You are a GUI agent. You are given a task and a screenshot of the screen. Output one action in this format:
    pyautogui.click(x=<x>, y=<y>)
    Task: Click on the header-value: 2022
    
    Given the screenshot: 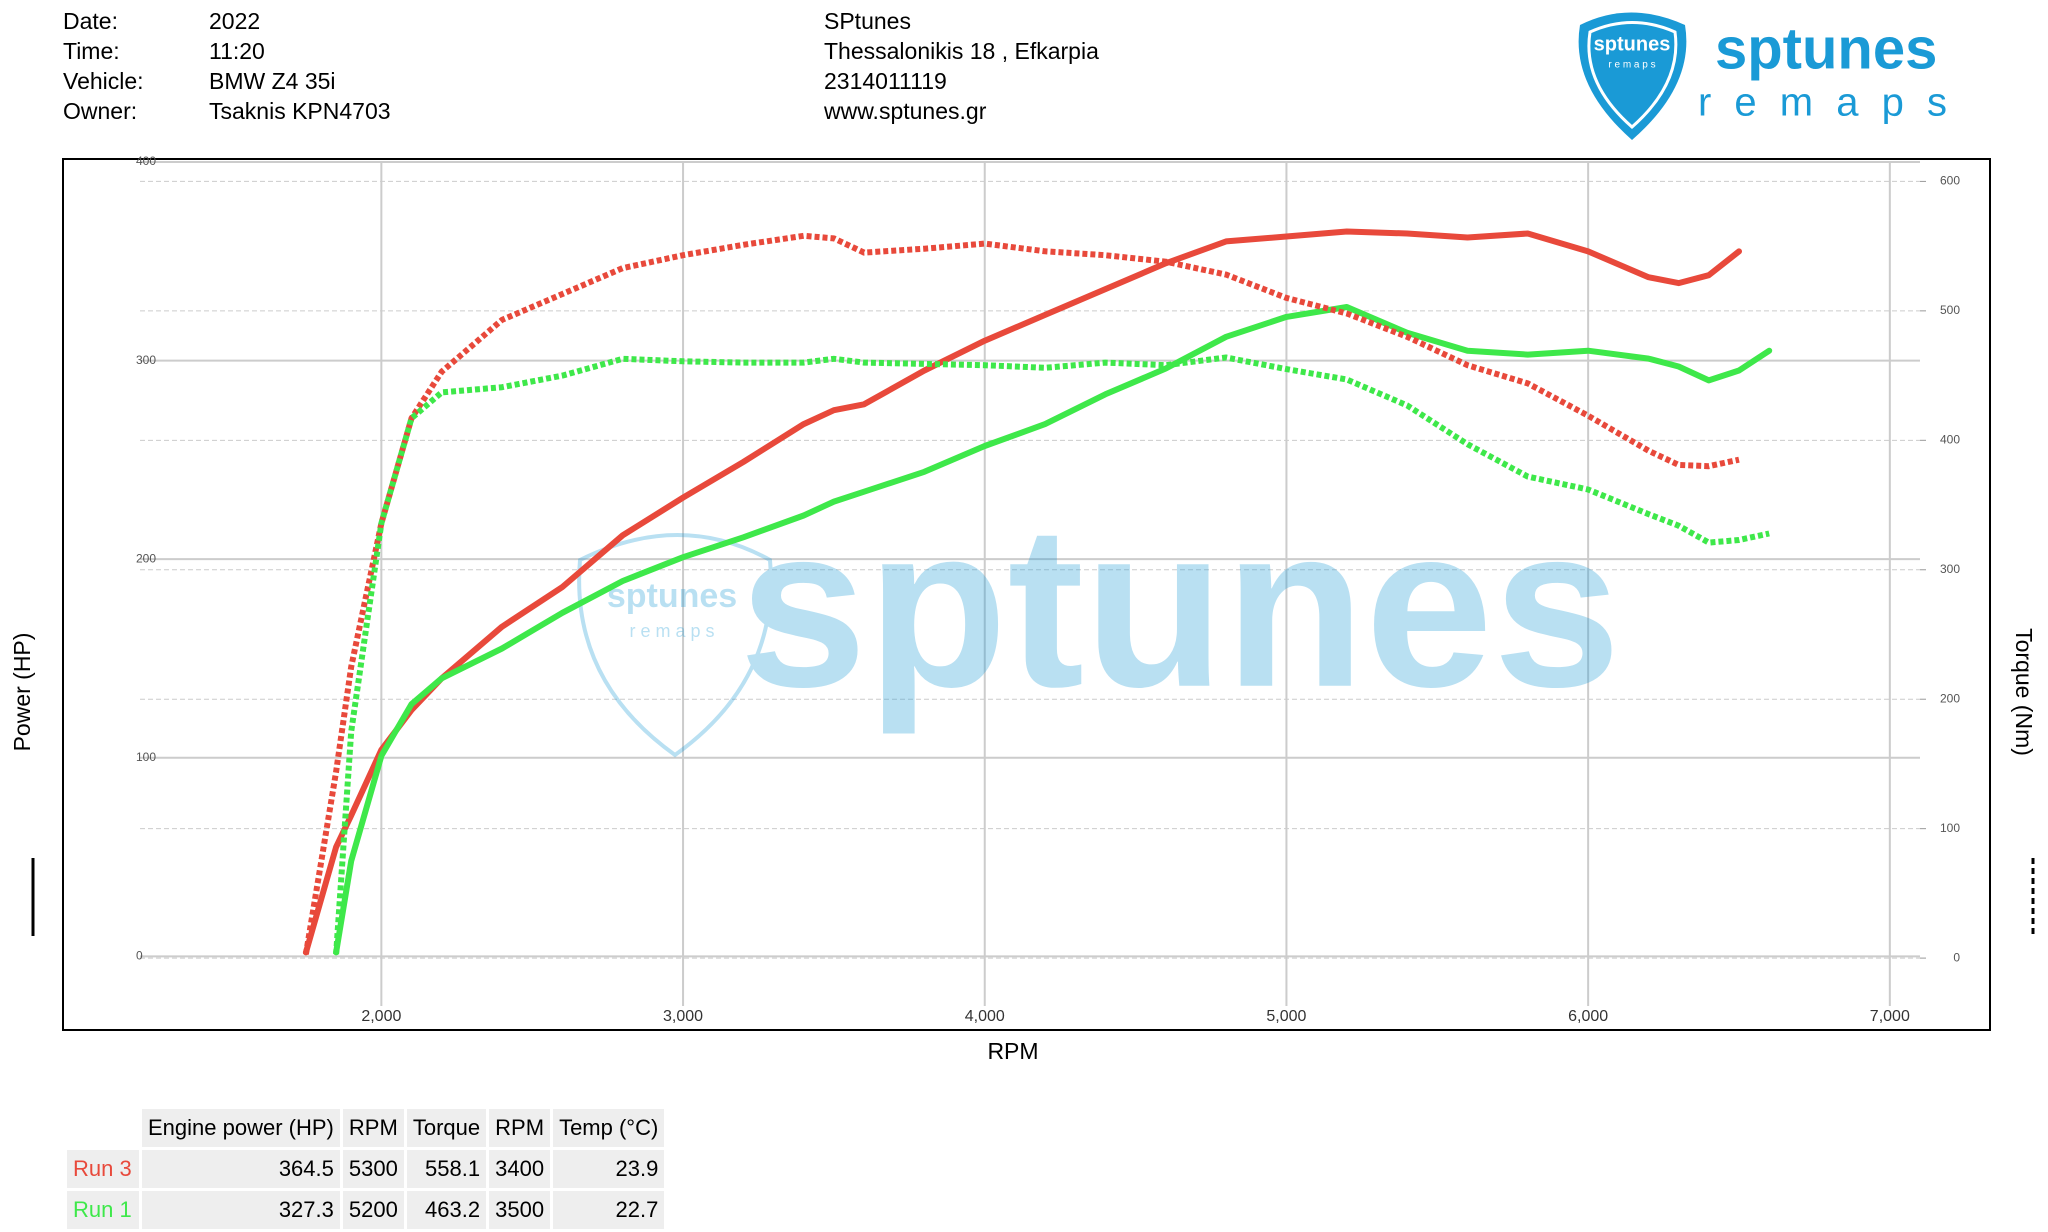 What is the action you would take?
    pyautogui.click(x=235, y=21)
    